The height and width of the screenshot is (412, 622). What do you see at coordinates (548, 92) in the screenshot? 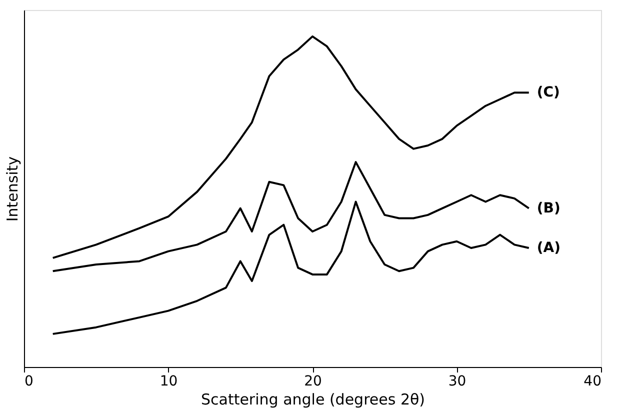
I see `series-label: (C)` at bounding box center [548, 92].